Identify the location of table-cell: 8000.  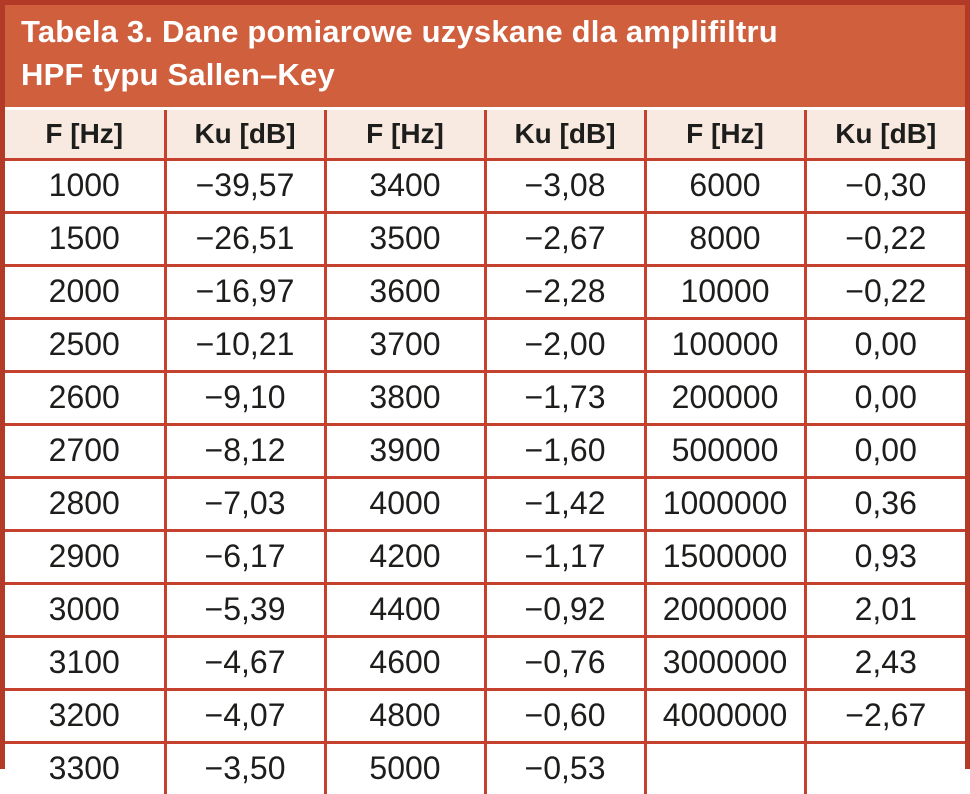
(725, 238).